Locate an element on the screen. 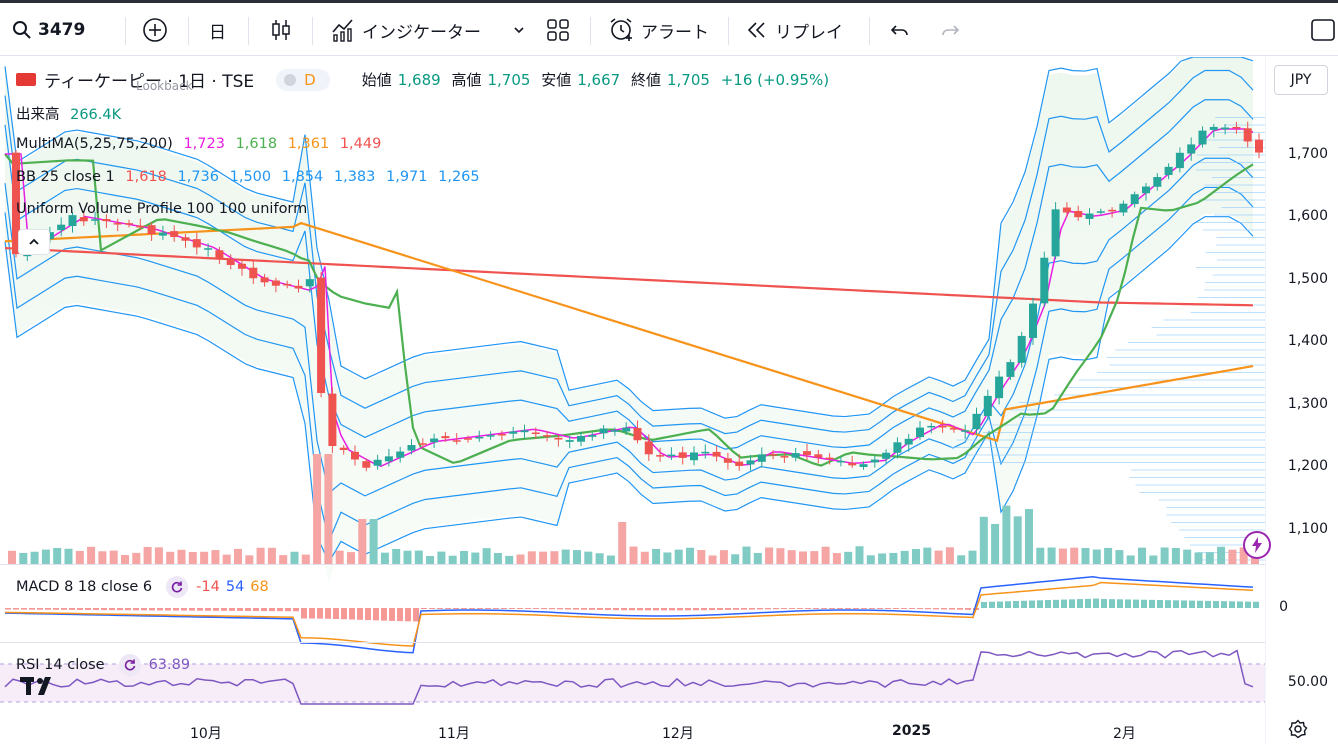 The height and width of the screenshot is (744, 1338). replay-button: リプレイ is located at coordinates (794, 30).